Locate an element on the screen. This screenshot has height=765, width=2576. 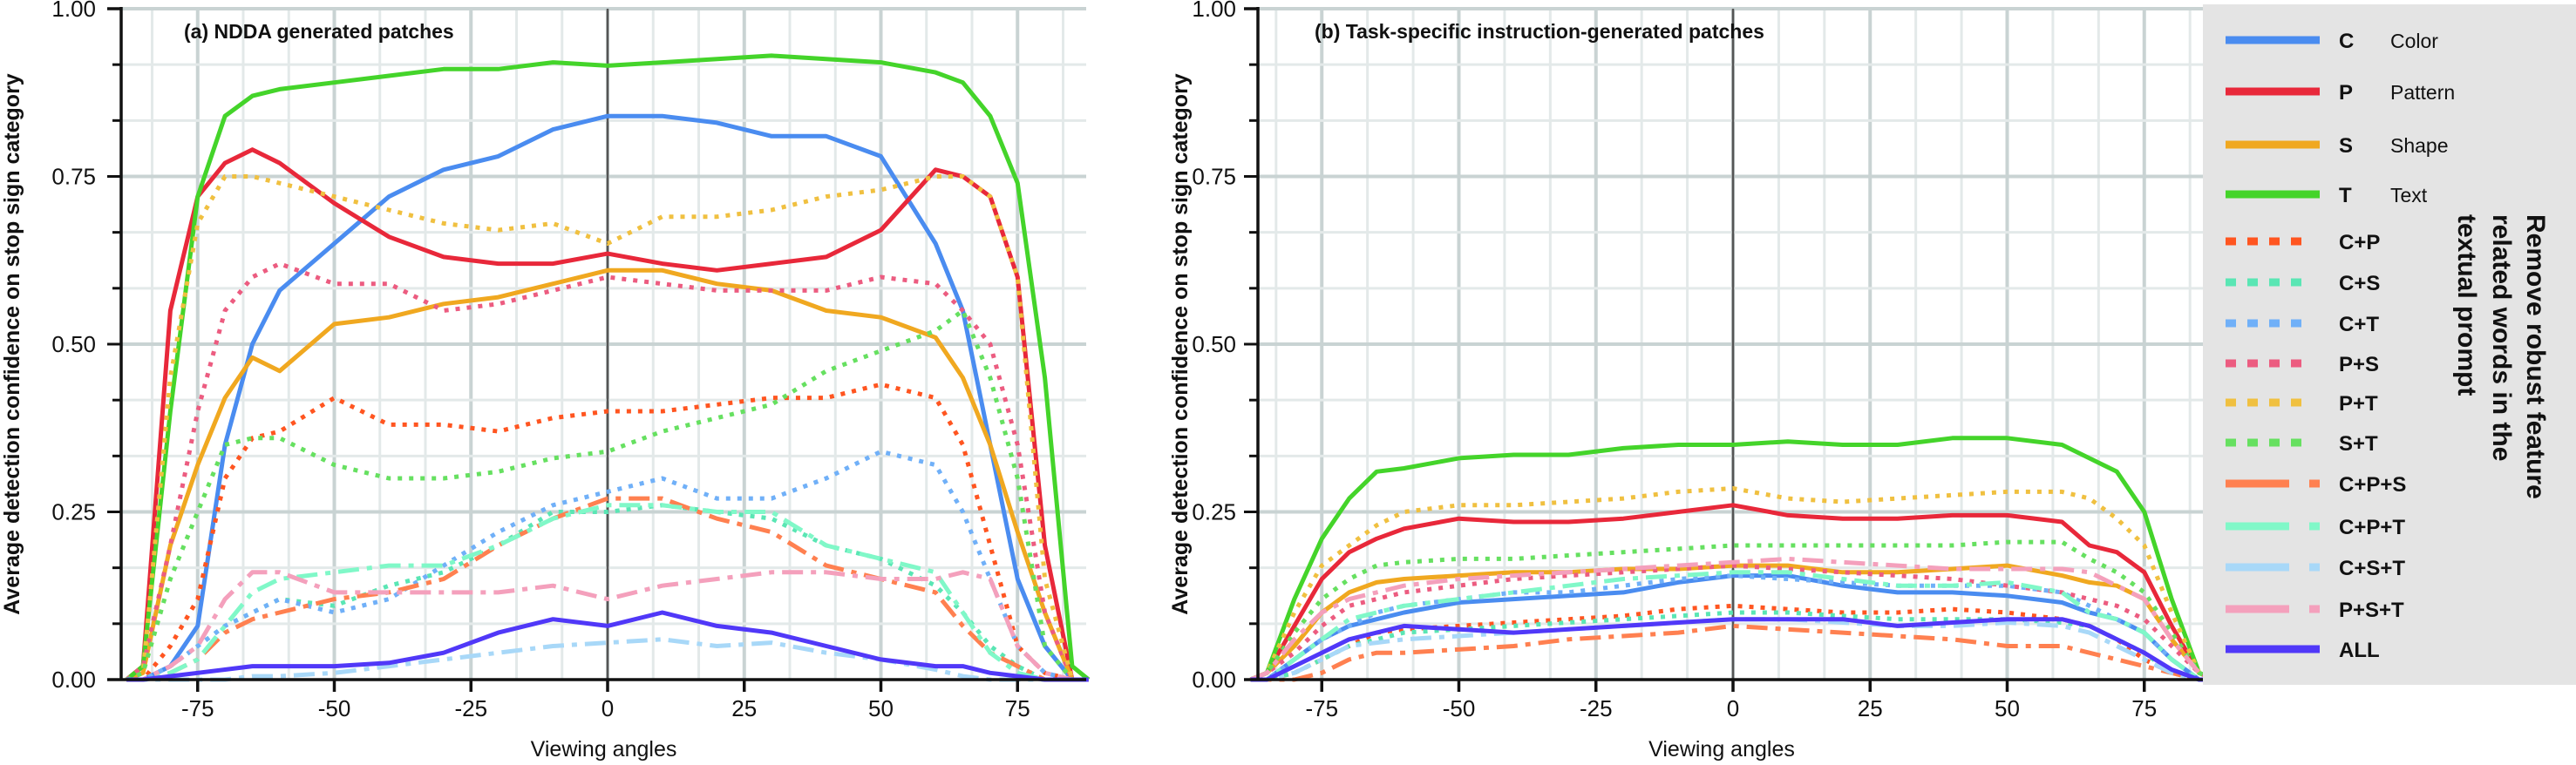
legend-abbrev: P+S is located at coordinates (2359, 364).